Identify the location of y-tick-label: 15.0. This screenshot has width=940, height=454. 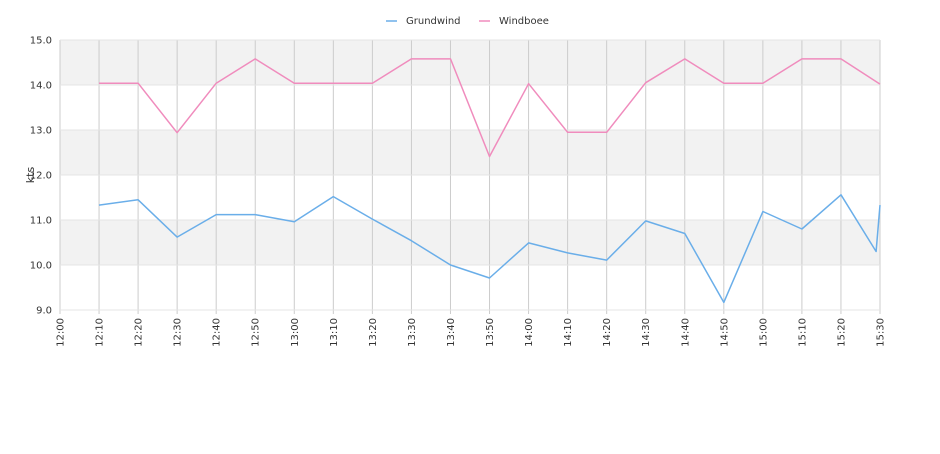
(41, 41).